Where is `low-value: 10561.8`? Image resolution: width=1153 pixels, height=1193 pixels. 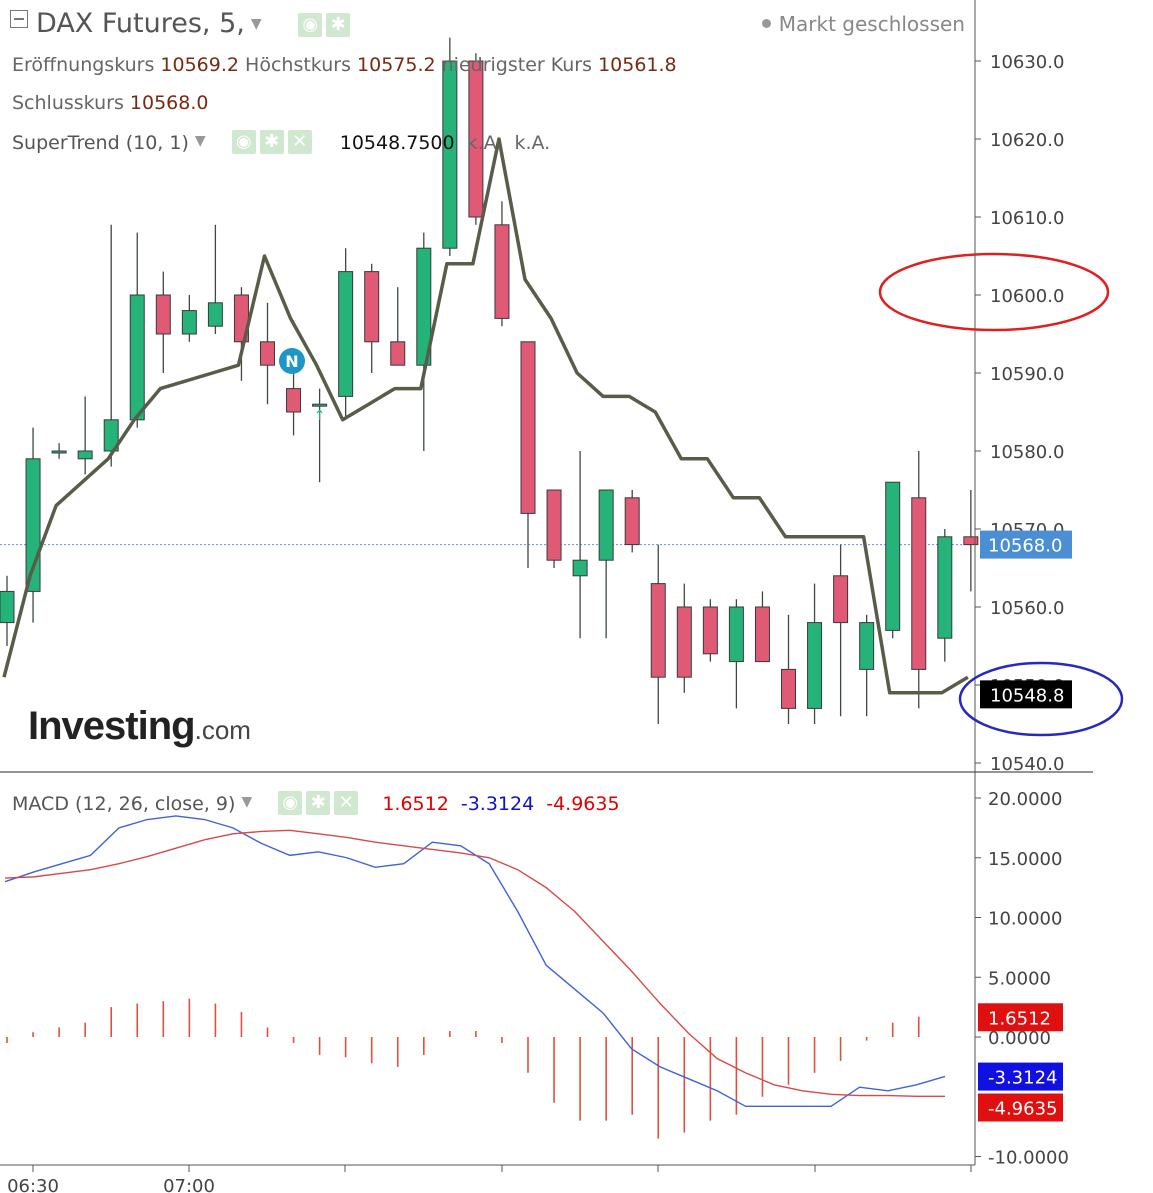 low-value: 10561.8 is located at coordinates (637, 65).